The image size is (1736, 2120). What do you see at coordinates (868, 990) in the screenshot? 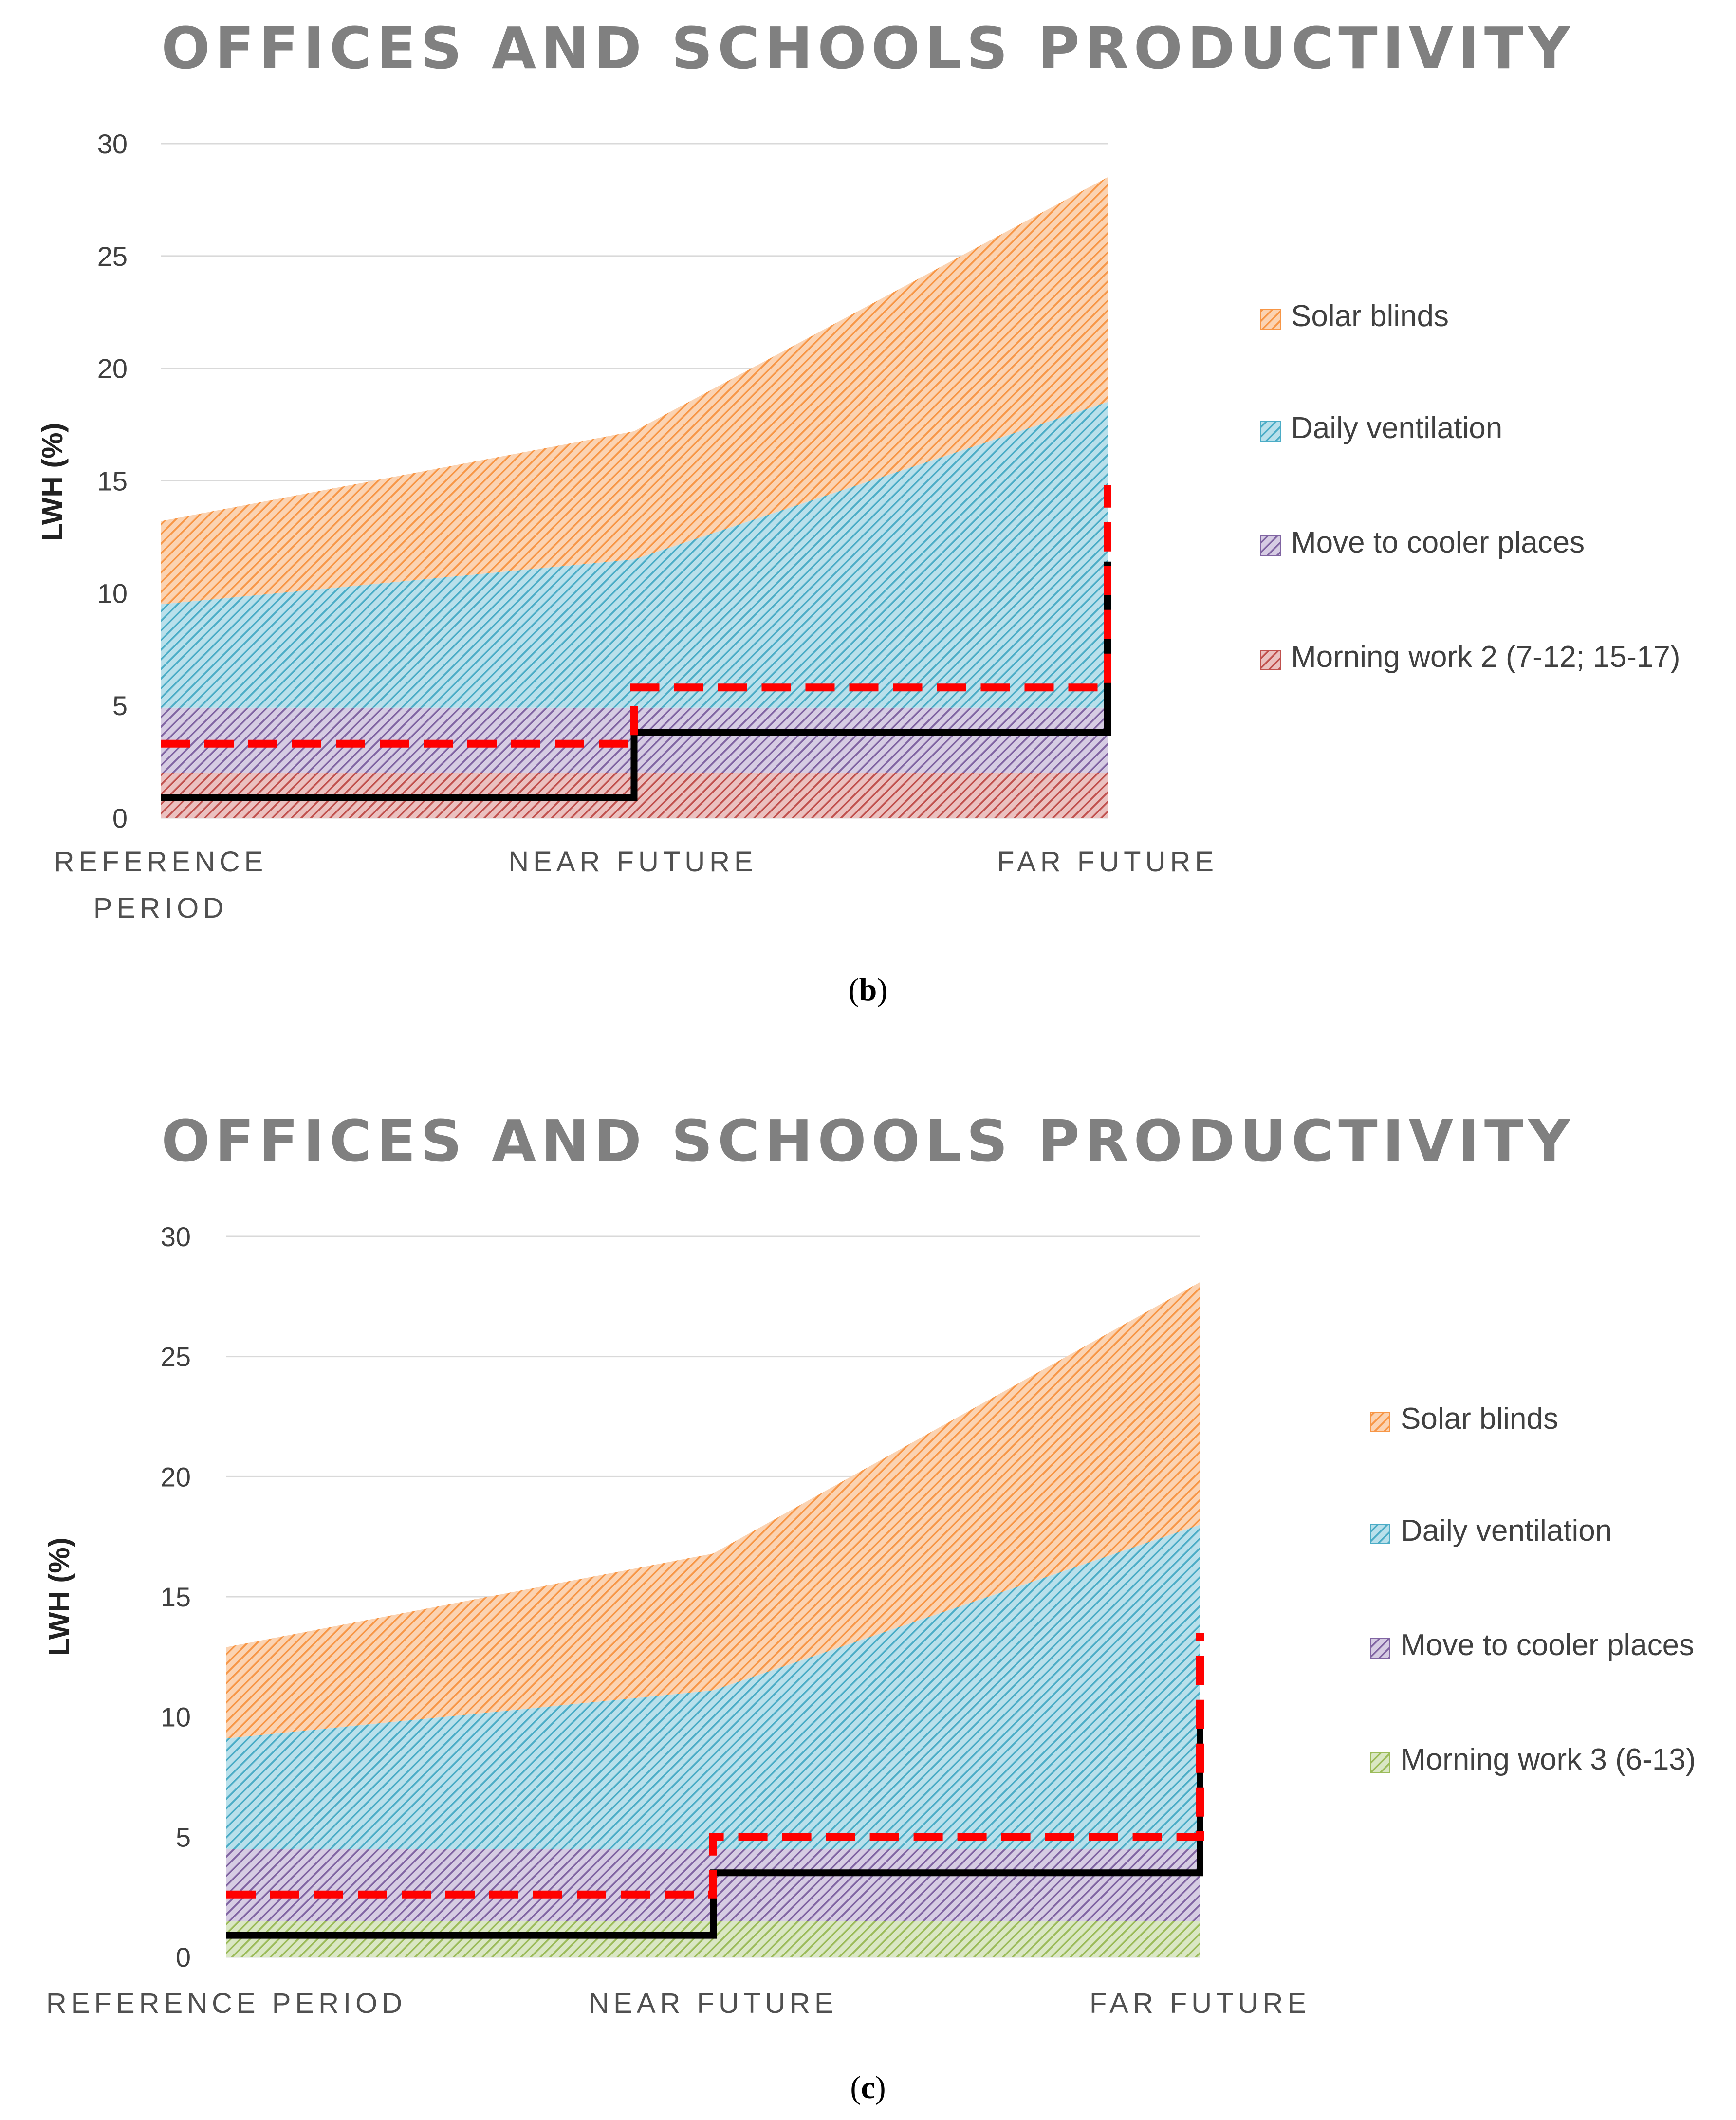
I see `panel-caption: (b)` at bounding box center [868, 990].